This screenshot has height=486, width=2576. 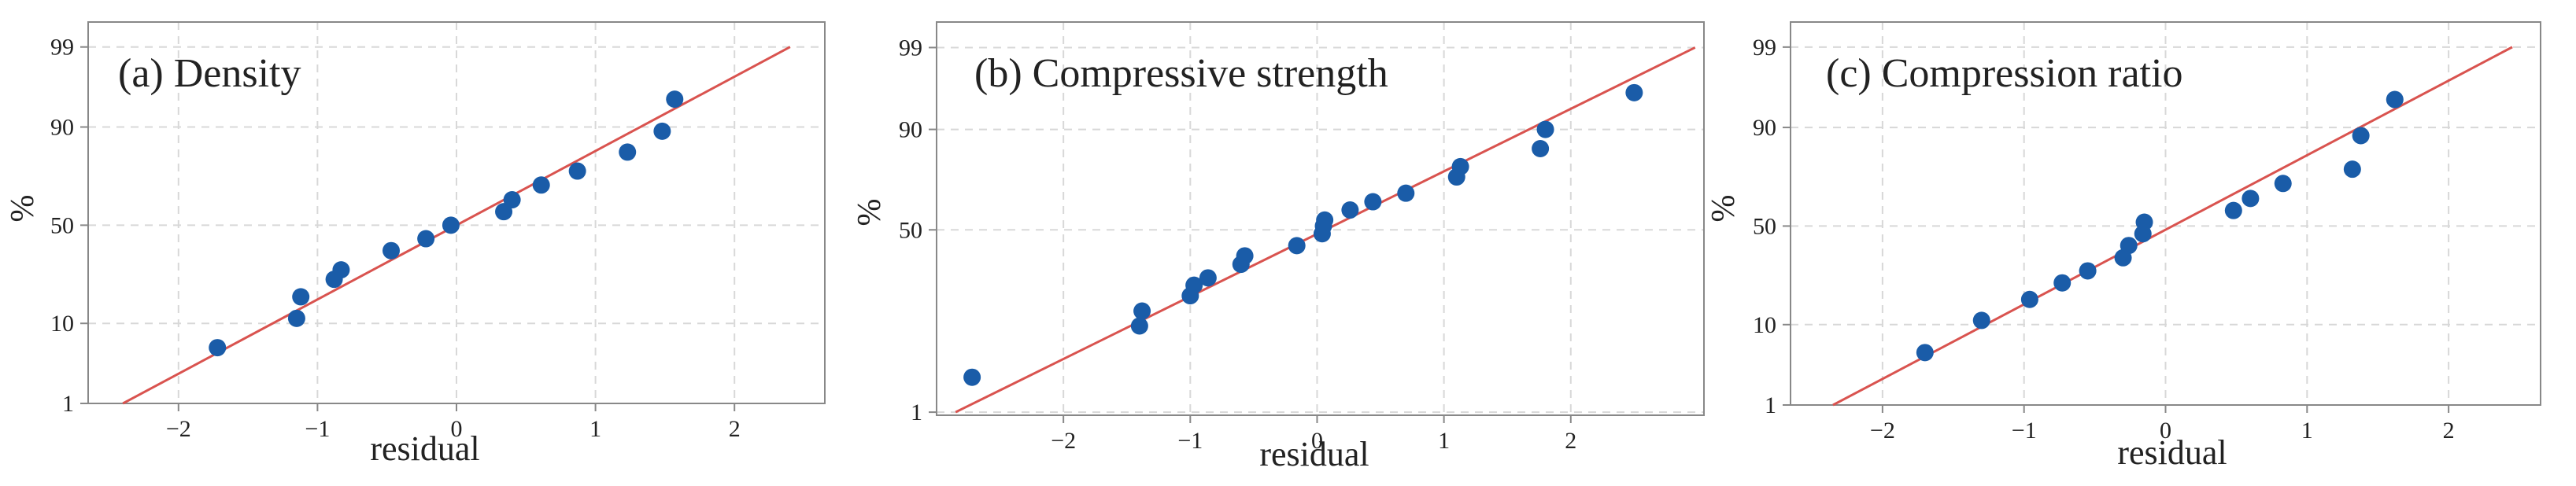 What do you see at coordinates (1181, 74) in the screenshot?
I see `chart-title: (b) Compressive strength` at bounding box center [1181, 74].